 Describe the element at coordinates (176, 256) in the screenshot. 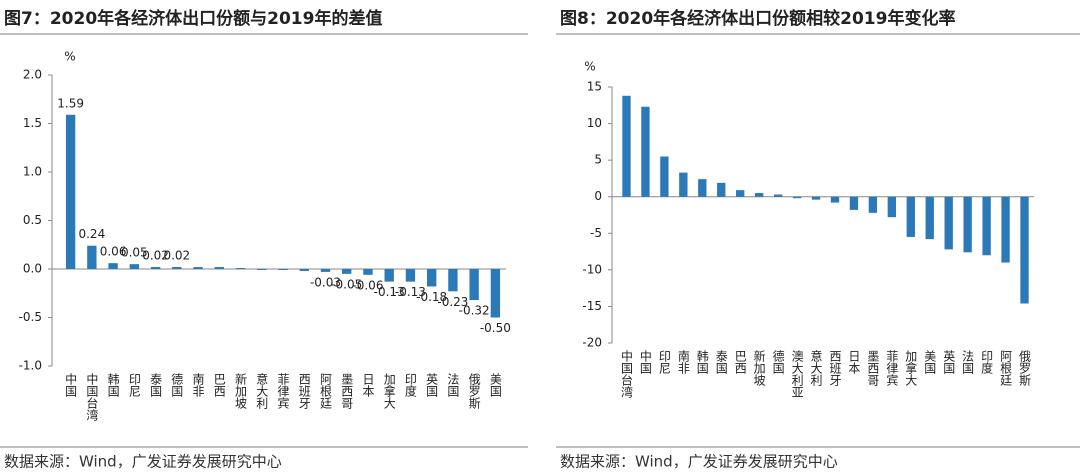

I see `data-label: 0.02` at that location.